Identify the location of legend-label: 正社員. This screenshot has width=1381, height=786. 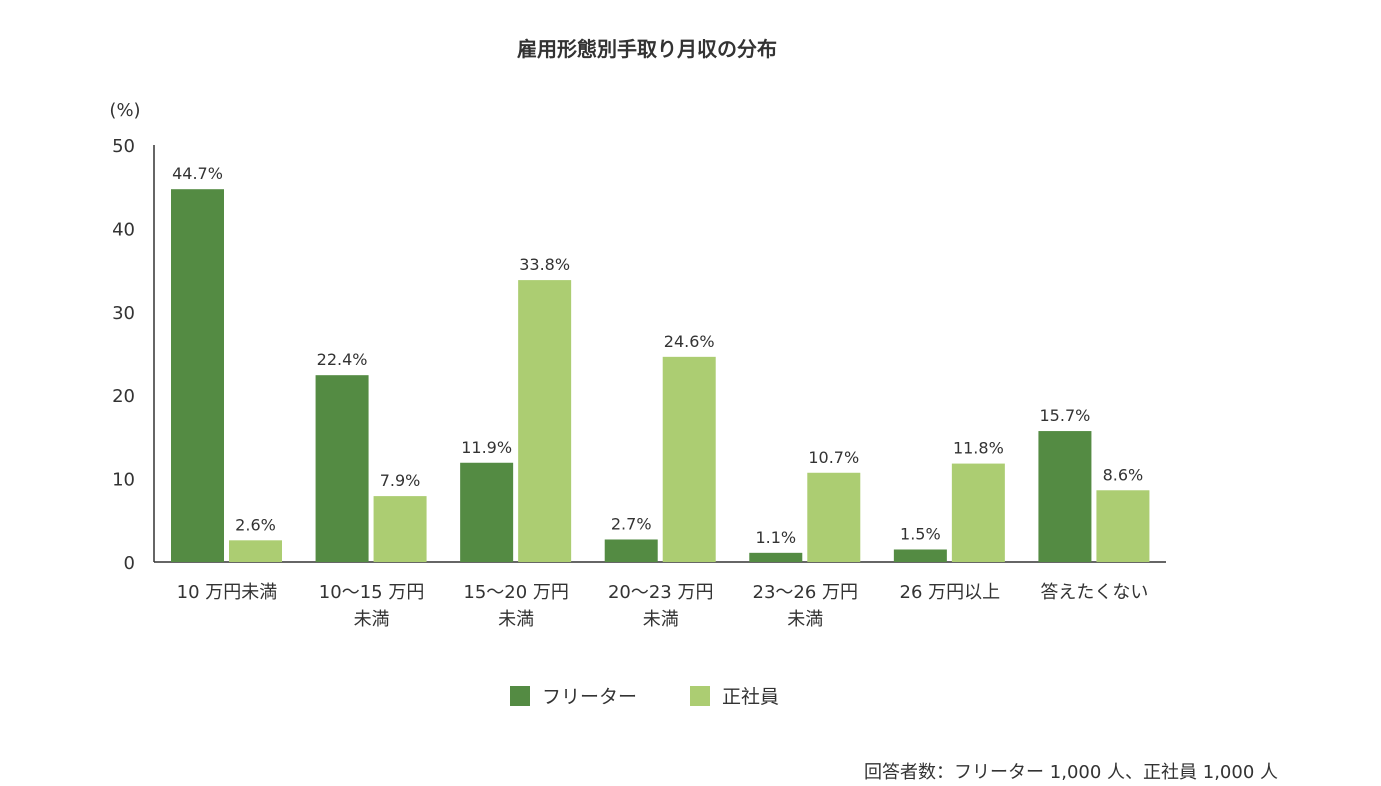
(750, 697).